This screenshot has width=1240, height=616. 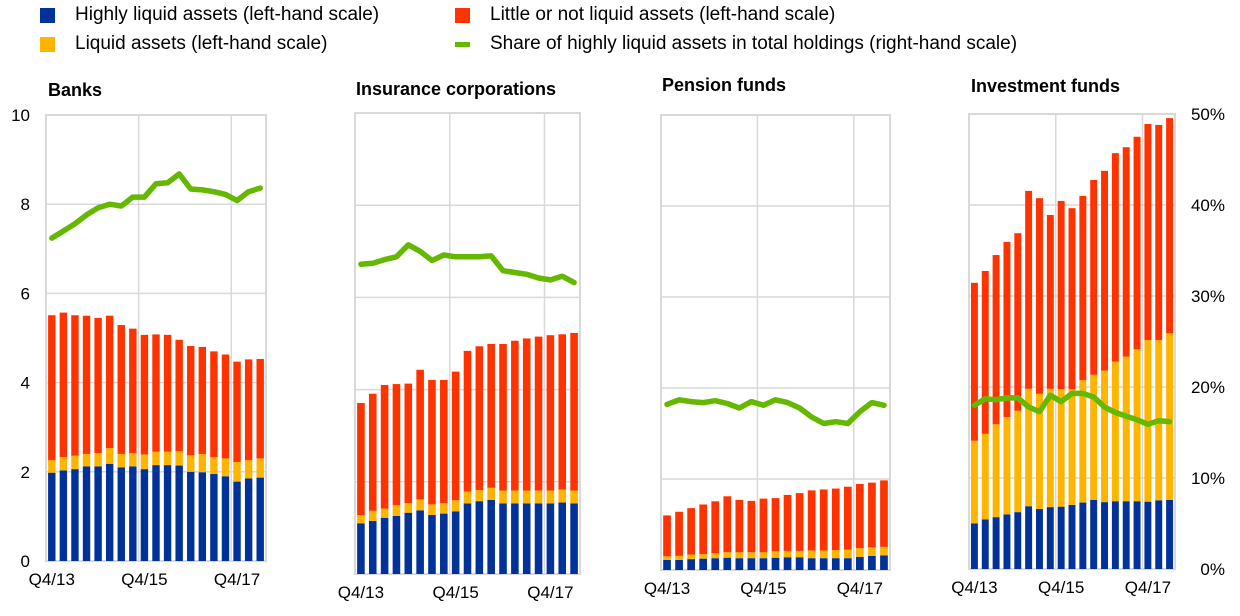 What do you see at coordinates (1208, 205) in the screenshot?
I see `y-tick-label-right: 40%` at bounding box center [1208, 205].